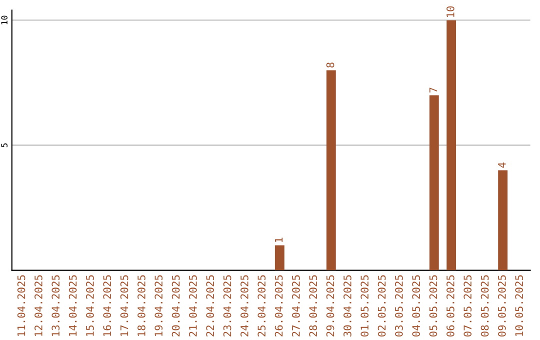 The width and height of the screenshot is (540, 340). Describe the element at coordinates (502, 165) in the screenshot. I see `data-label: 4` at that location.